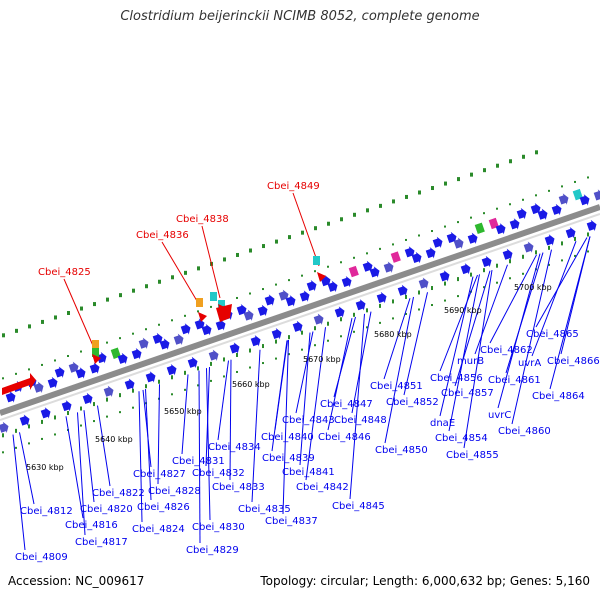  What do you see at coordinates (308, 472) in the screenshot?
I see `gene-label: Cbei_4841` at bounding box center [308, 472].